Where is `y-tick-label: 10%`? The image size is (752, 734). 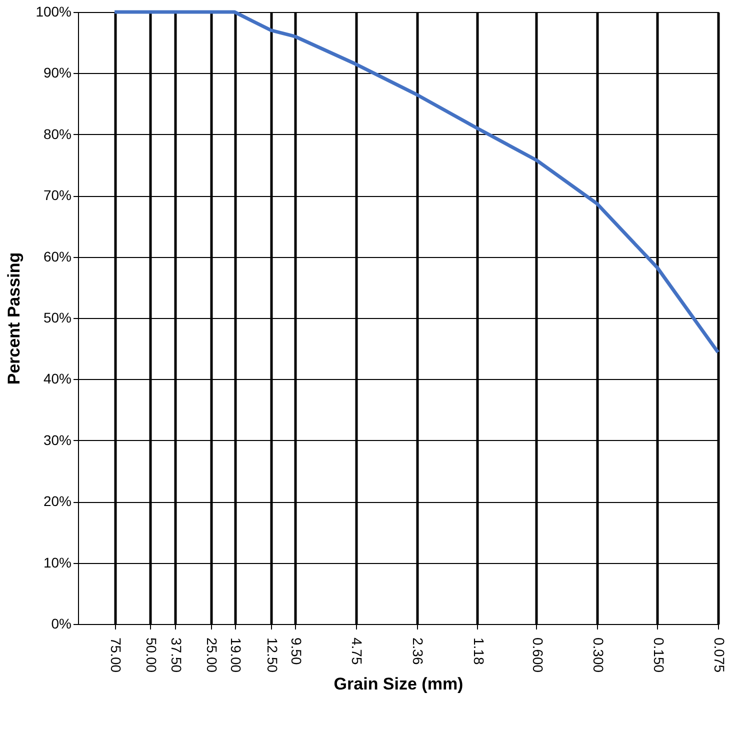 y-tick-label: 10% is located at coordinates (57, 562).